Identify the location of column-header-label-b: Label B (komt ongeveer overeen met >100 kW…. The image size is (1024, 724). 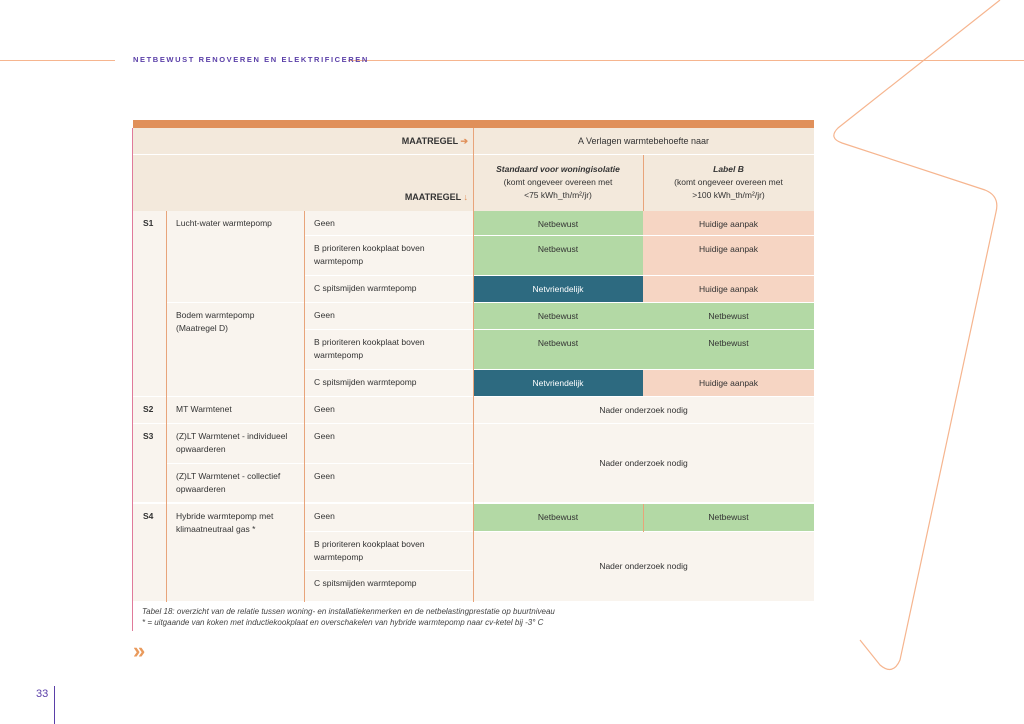
(728, 182).